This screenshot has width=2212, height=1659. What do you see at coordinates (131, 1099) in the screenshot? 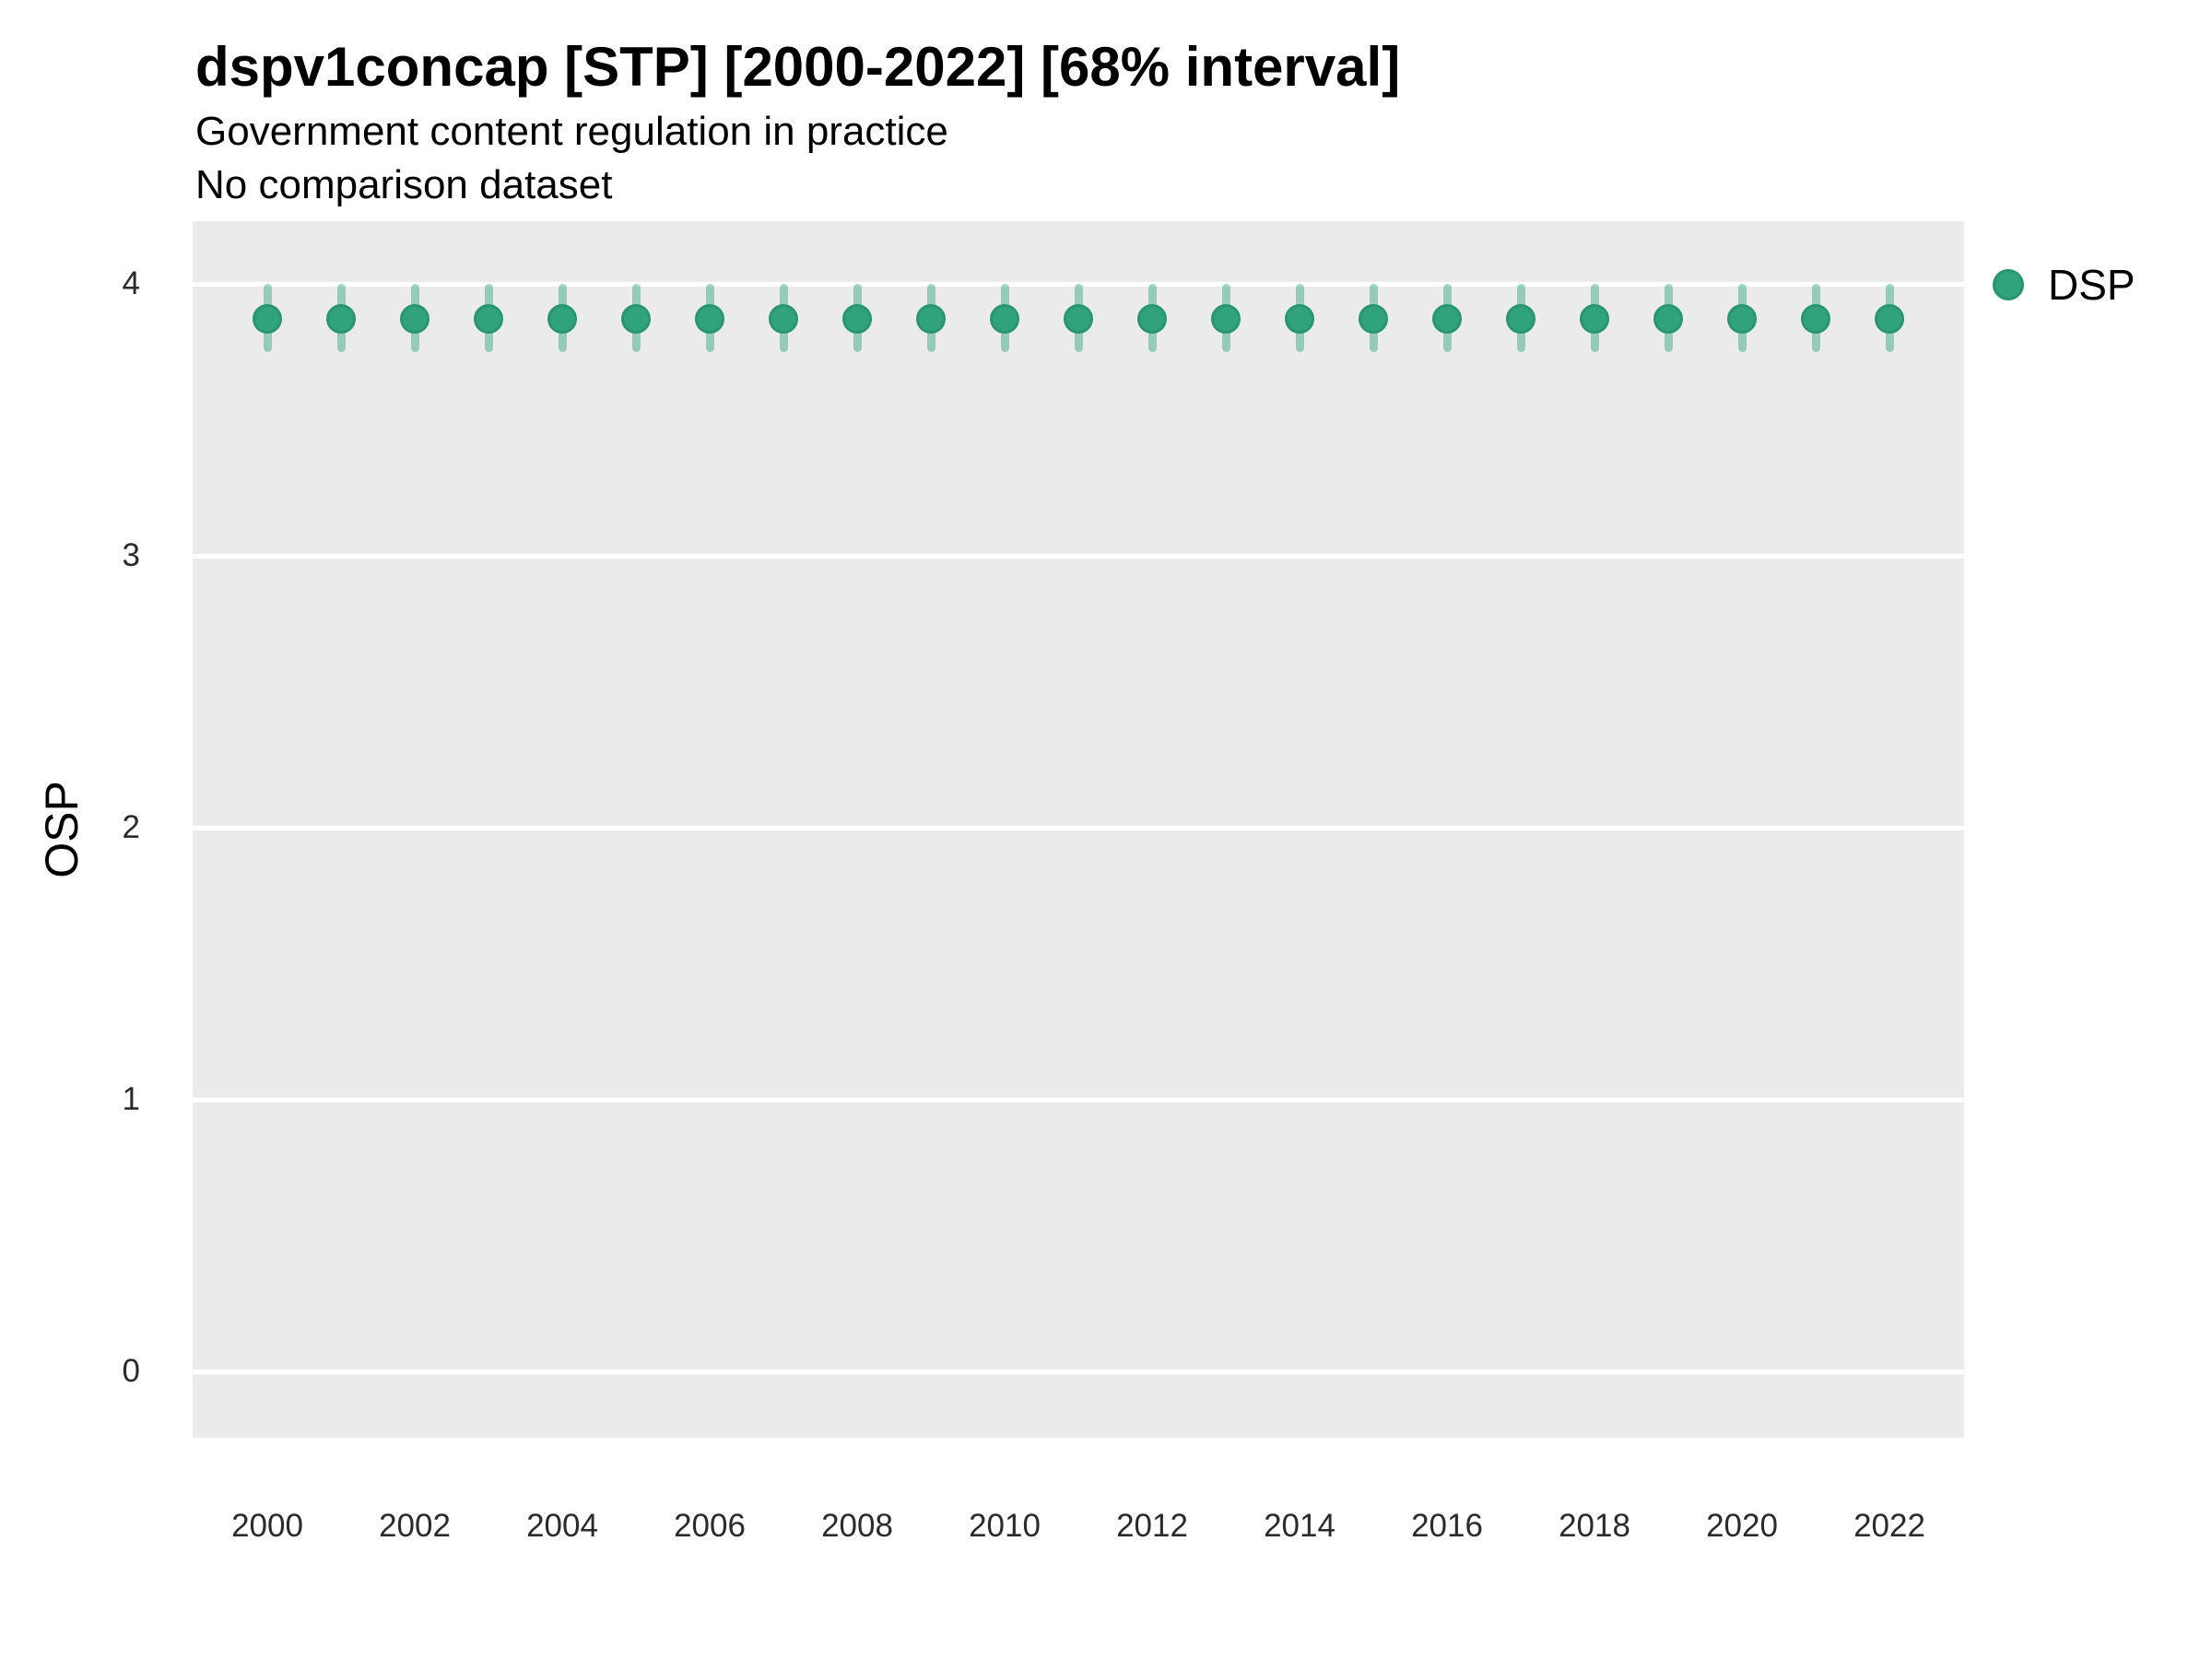
I see `y-tick-label: 1` at bounding box center [131, 1099].